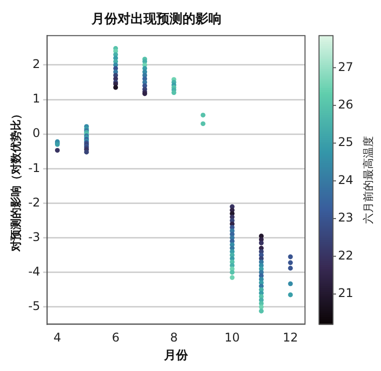  Describe the element at coordinates (15, 180) in the screenshot. I see `y-axis-title: 对预测的影响（对数优势比）` at that location.